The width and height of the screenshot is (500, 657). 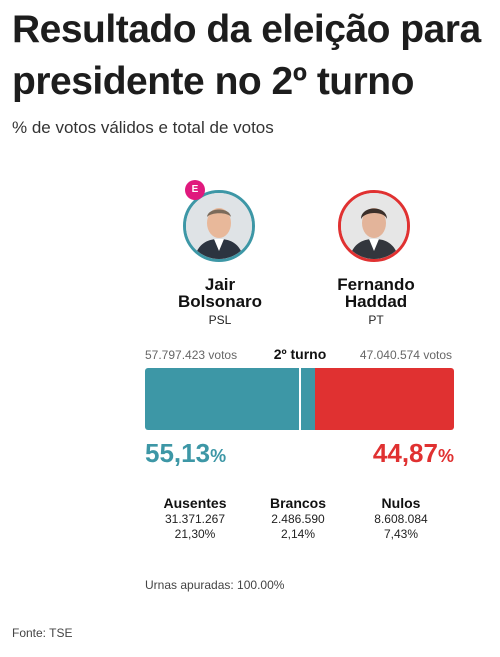 What do you see at coordinates (376, 284) in the screenshot?
I see `candidate-first-name: Fernando` at bounding box center [376, 284].